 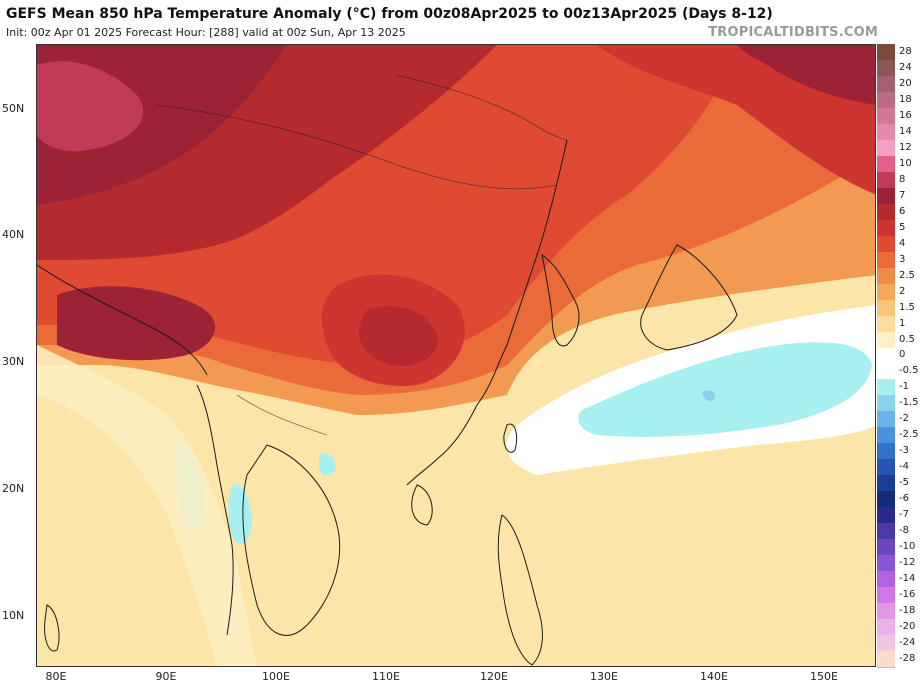 I want to click on colorbar-label: 16, so click(x=905, y=115).